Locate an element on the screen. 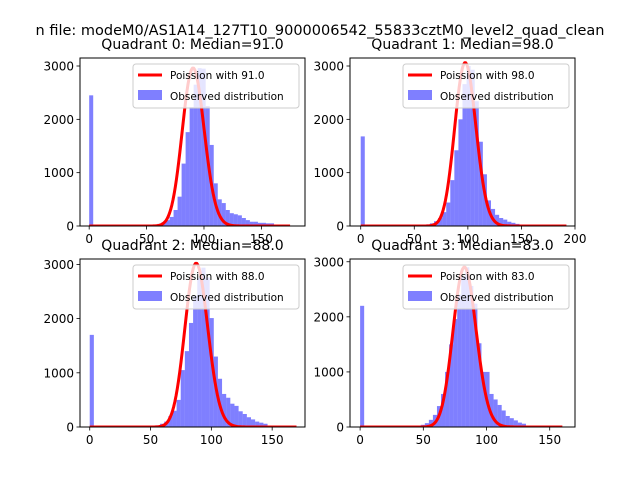 This screenshot has width=640, height=480. subplot-title: Quadrant 0: Median=91.0 is located at coordinates (192, 45).